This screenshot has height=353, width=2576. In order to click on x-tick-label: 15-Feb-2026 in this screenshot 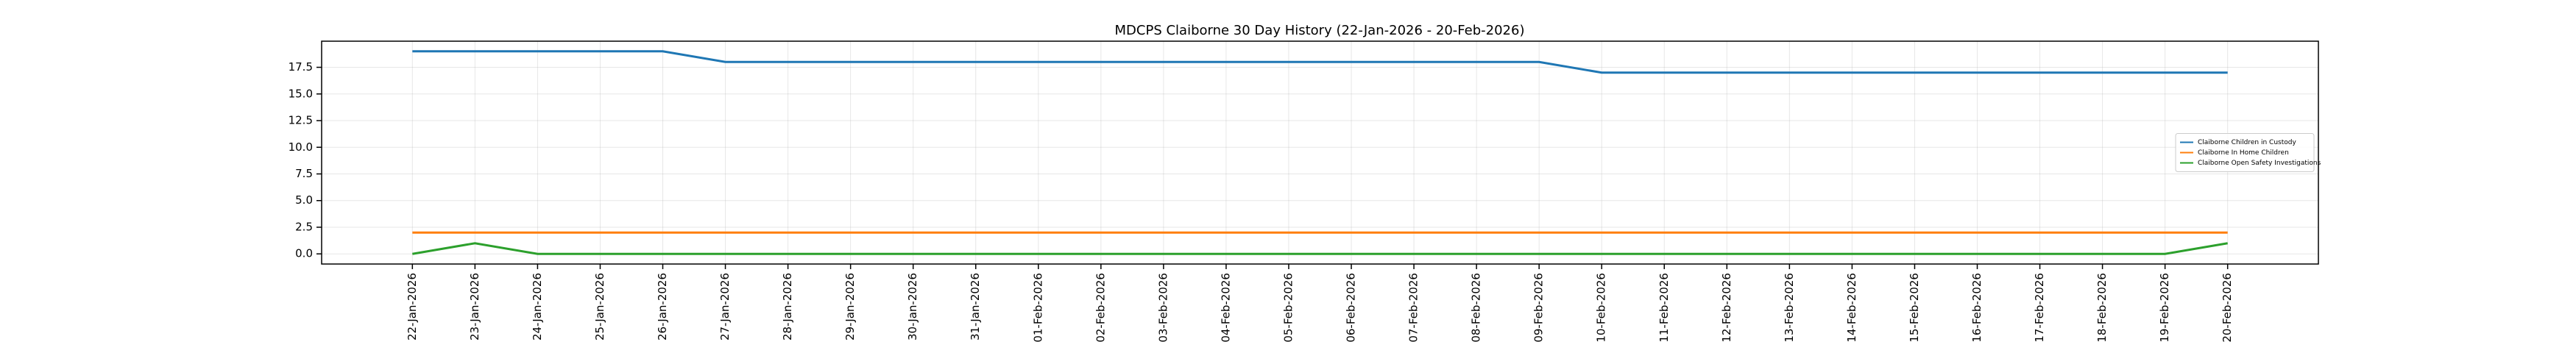, I will do `click(1914, 308)`.